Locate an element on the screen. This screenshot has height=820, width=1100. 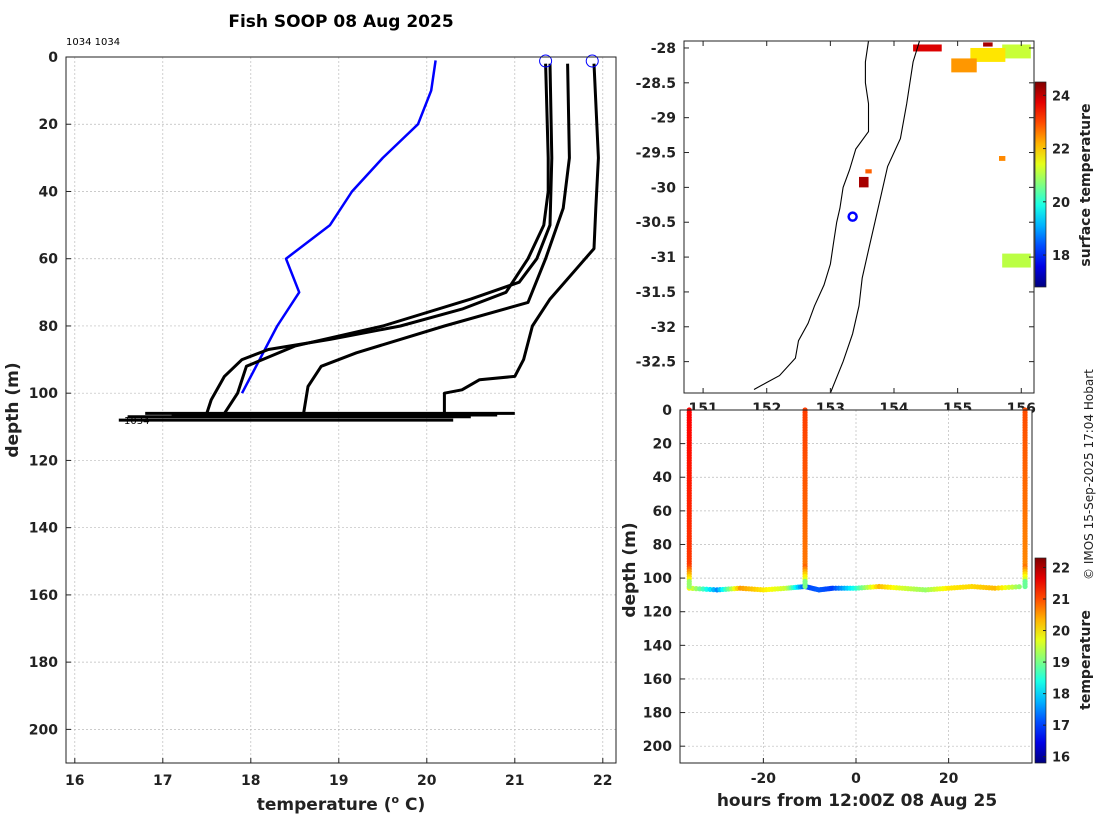
profile-y-tick-label: 120 is located at coordinates (43, 461).